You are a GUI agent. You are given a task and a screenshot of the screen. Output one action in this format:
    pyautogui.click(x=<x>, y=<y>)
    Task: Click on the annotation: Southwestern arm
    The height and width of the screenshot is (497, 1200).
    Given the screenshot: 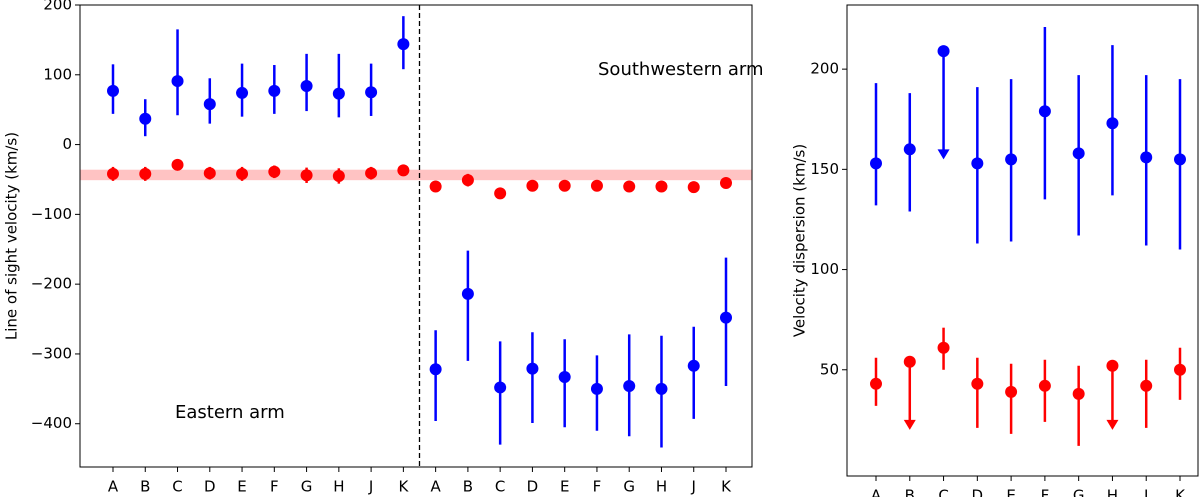 What is the action you would take?
    pyautogui.click(x=680, y=69)
    